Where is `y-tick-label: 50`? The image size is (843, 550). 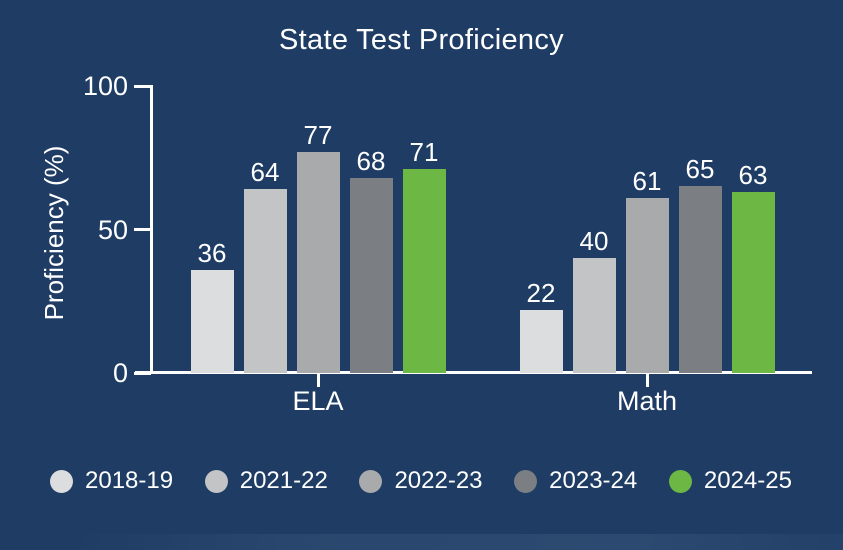
y-tick-label: 50 is located at coordinates (112, 229).